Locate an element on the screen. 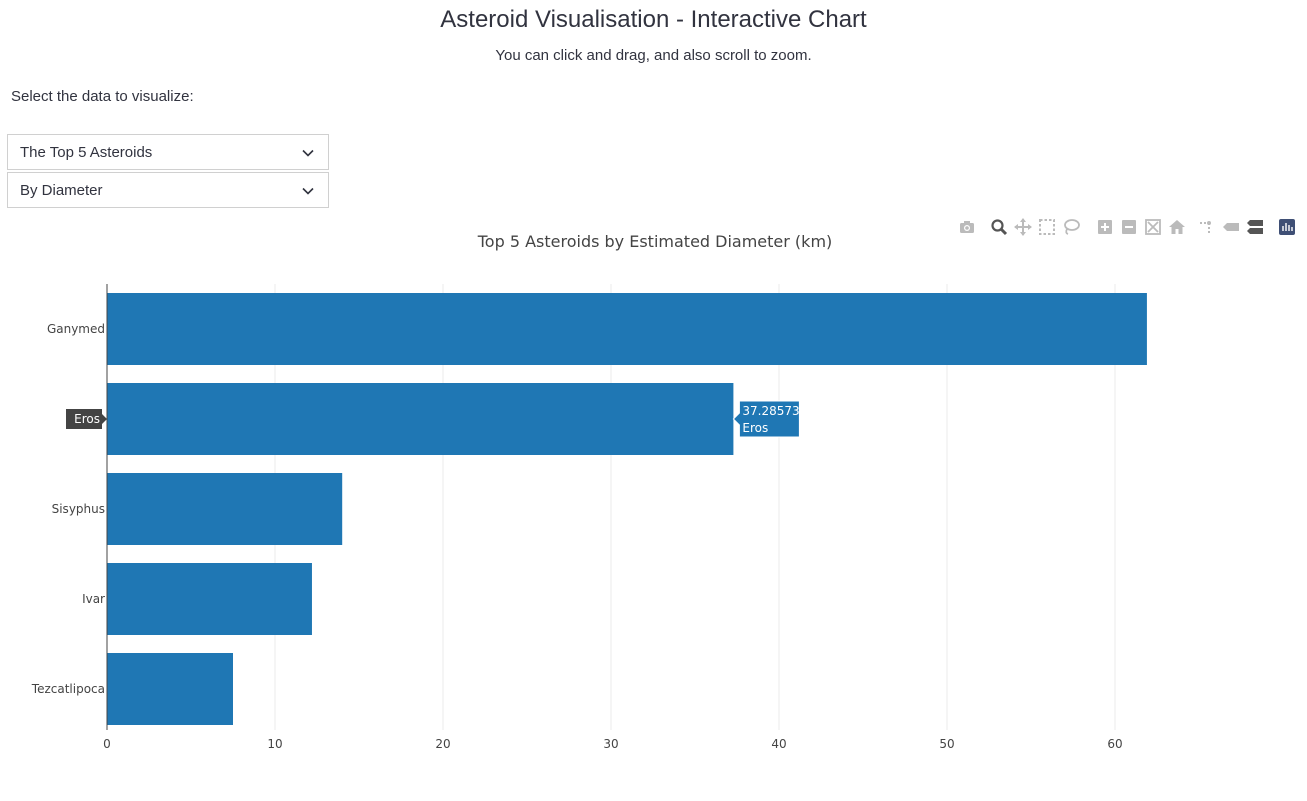 This screenshot has height=801, width=1307. camera-icon is located at coordinates (968, 228).